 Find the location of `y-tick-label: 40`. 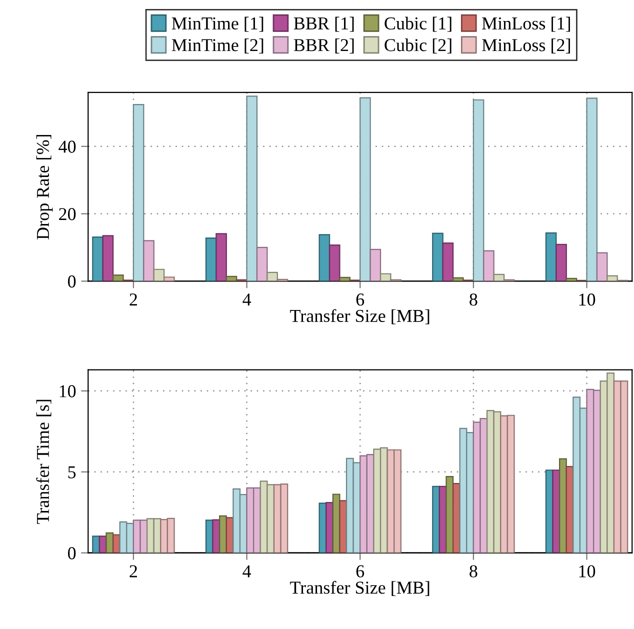

y-tick-label: 40 is located at coordinates (67, 146).